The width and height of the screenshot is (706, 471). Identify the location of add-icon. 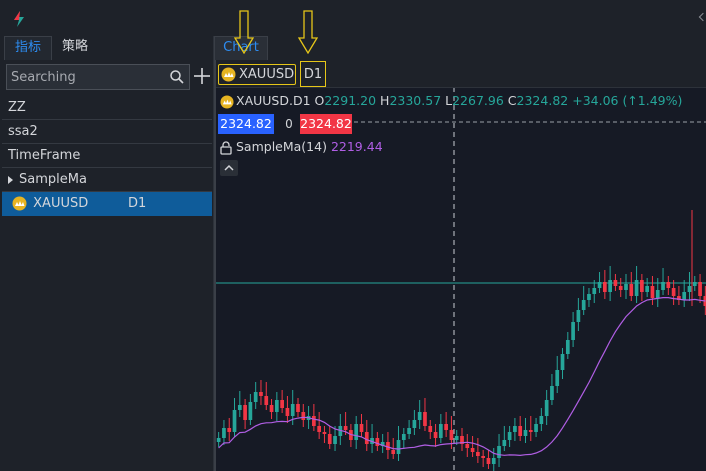
(202, 76).